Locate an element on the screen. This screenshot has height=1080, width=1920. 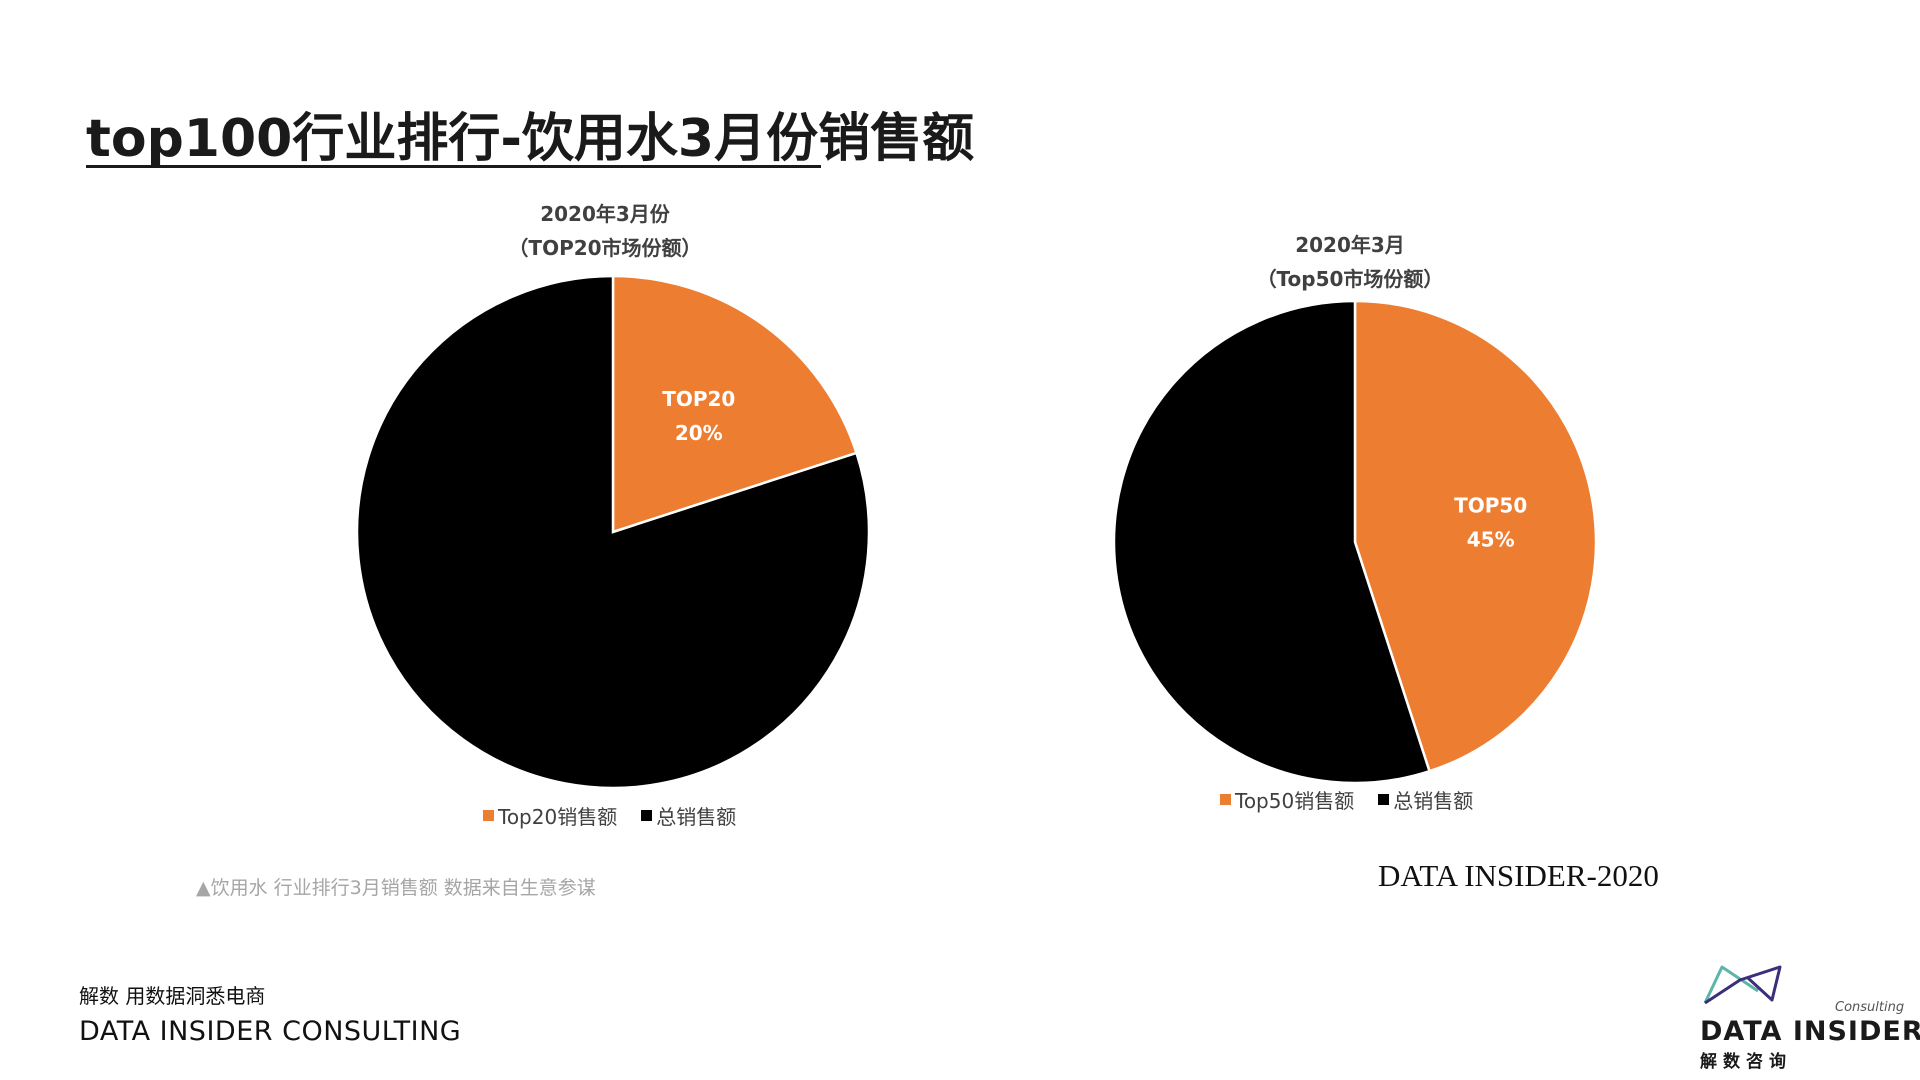
pie1-legend-swatch-top20 is located at coordinates (488, 815).